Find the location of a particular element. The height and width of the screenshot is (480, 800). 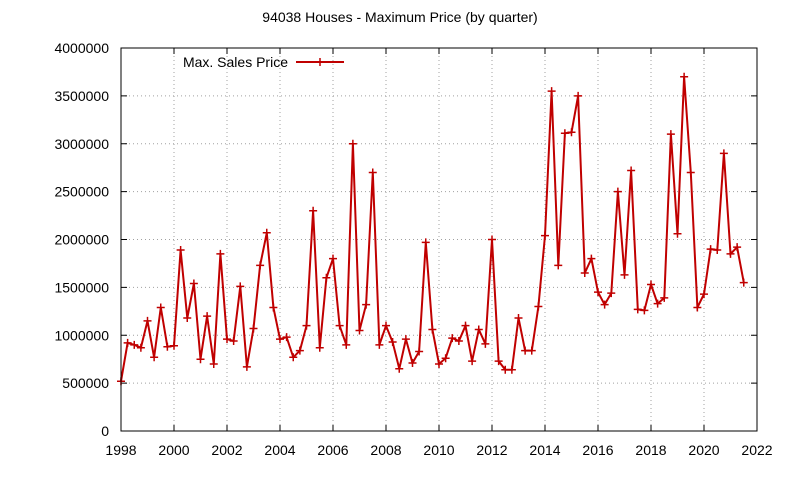

legend-marker-plus is located at coordinates (320, 62).